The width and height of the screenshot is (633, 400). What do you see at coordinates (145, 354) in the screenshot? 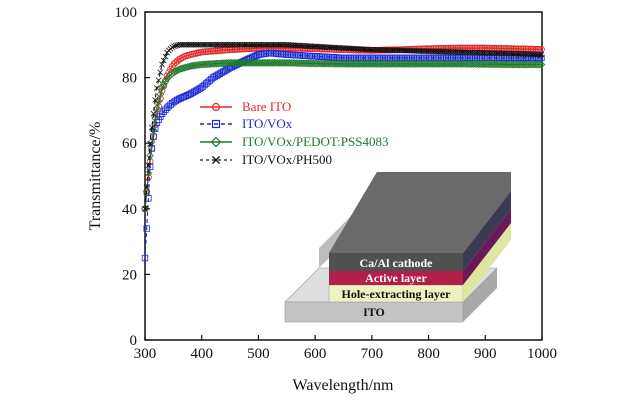
I see `x-tick-label: 300` at bounding box center [145, 354].